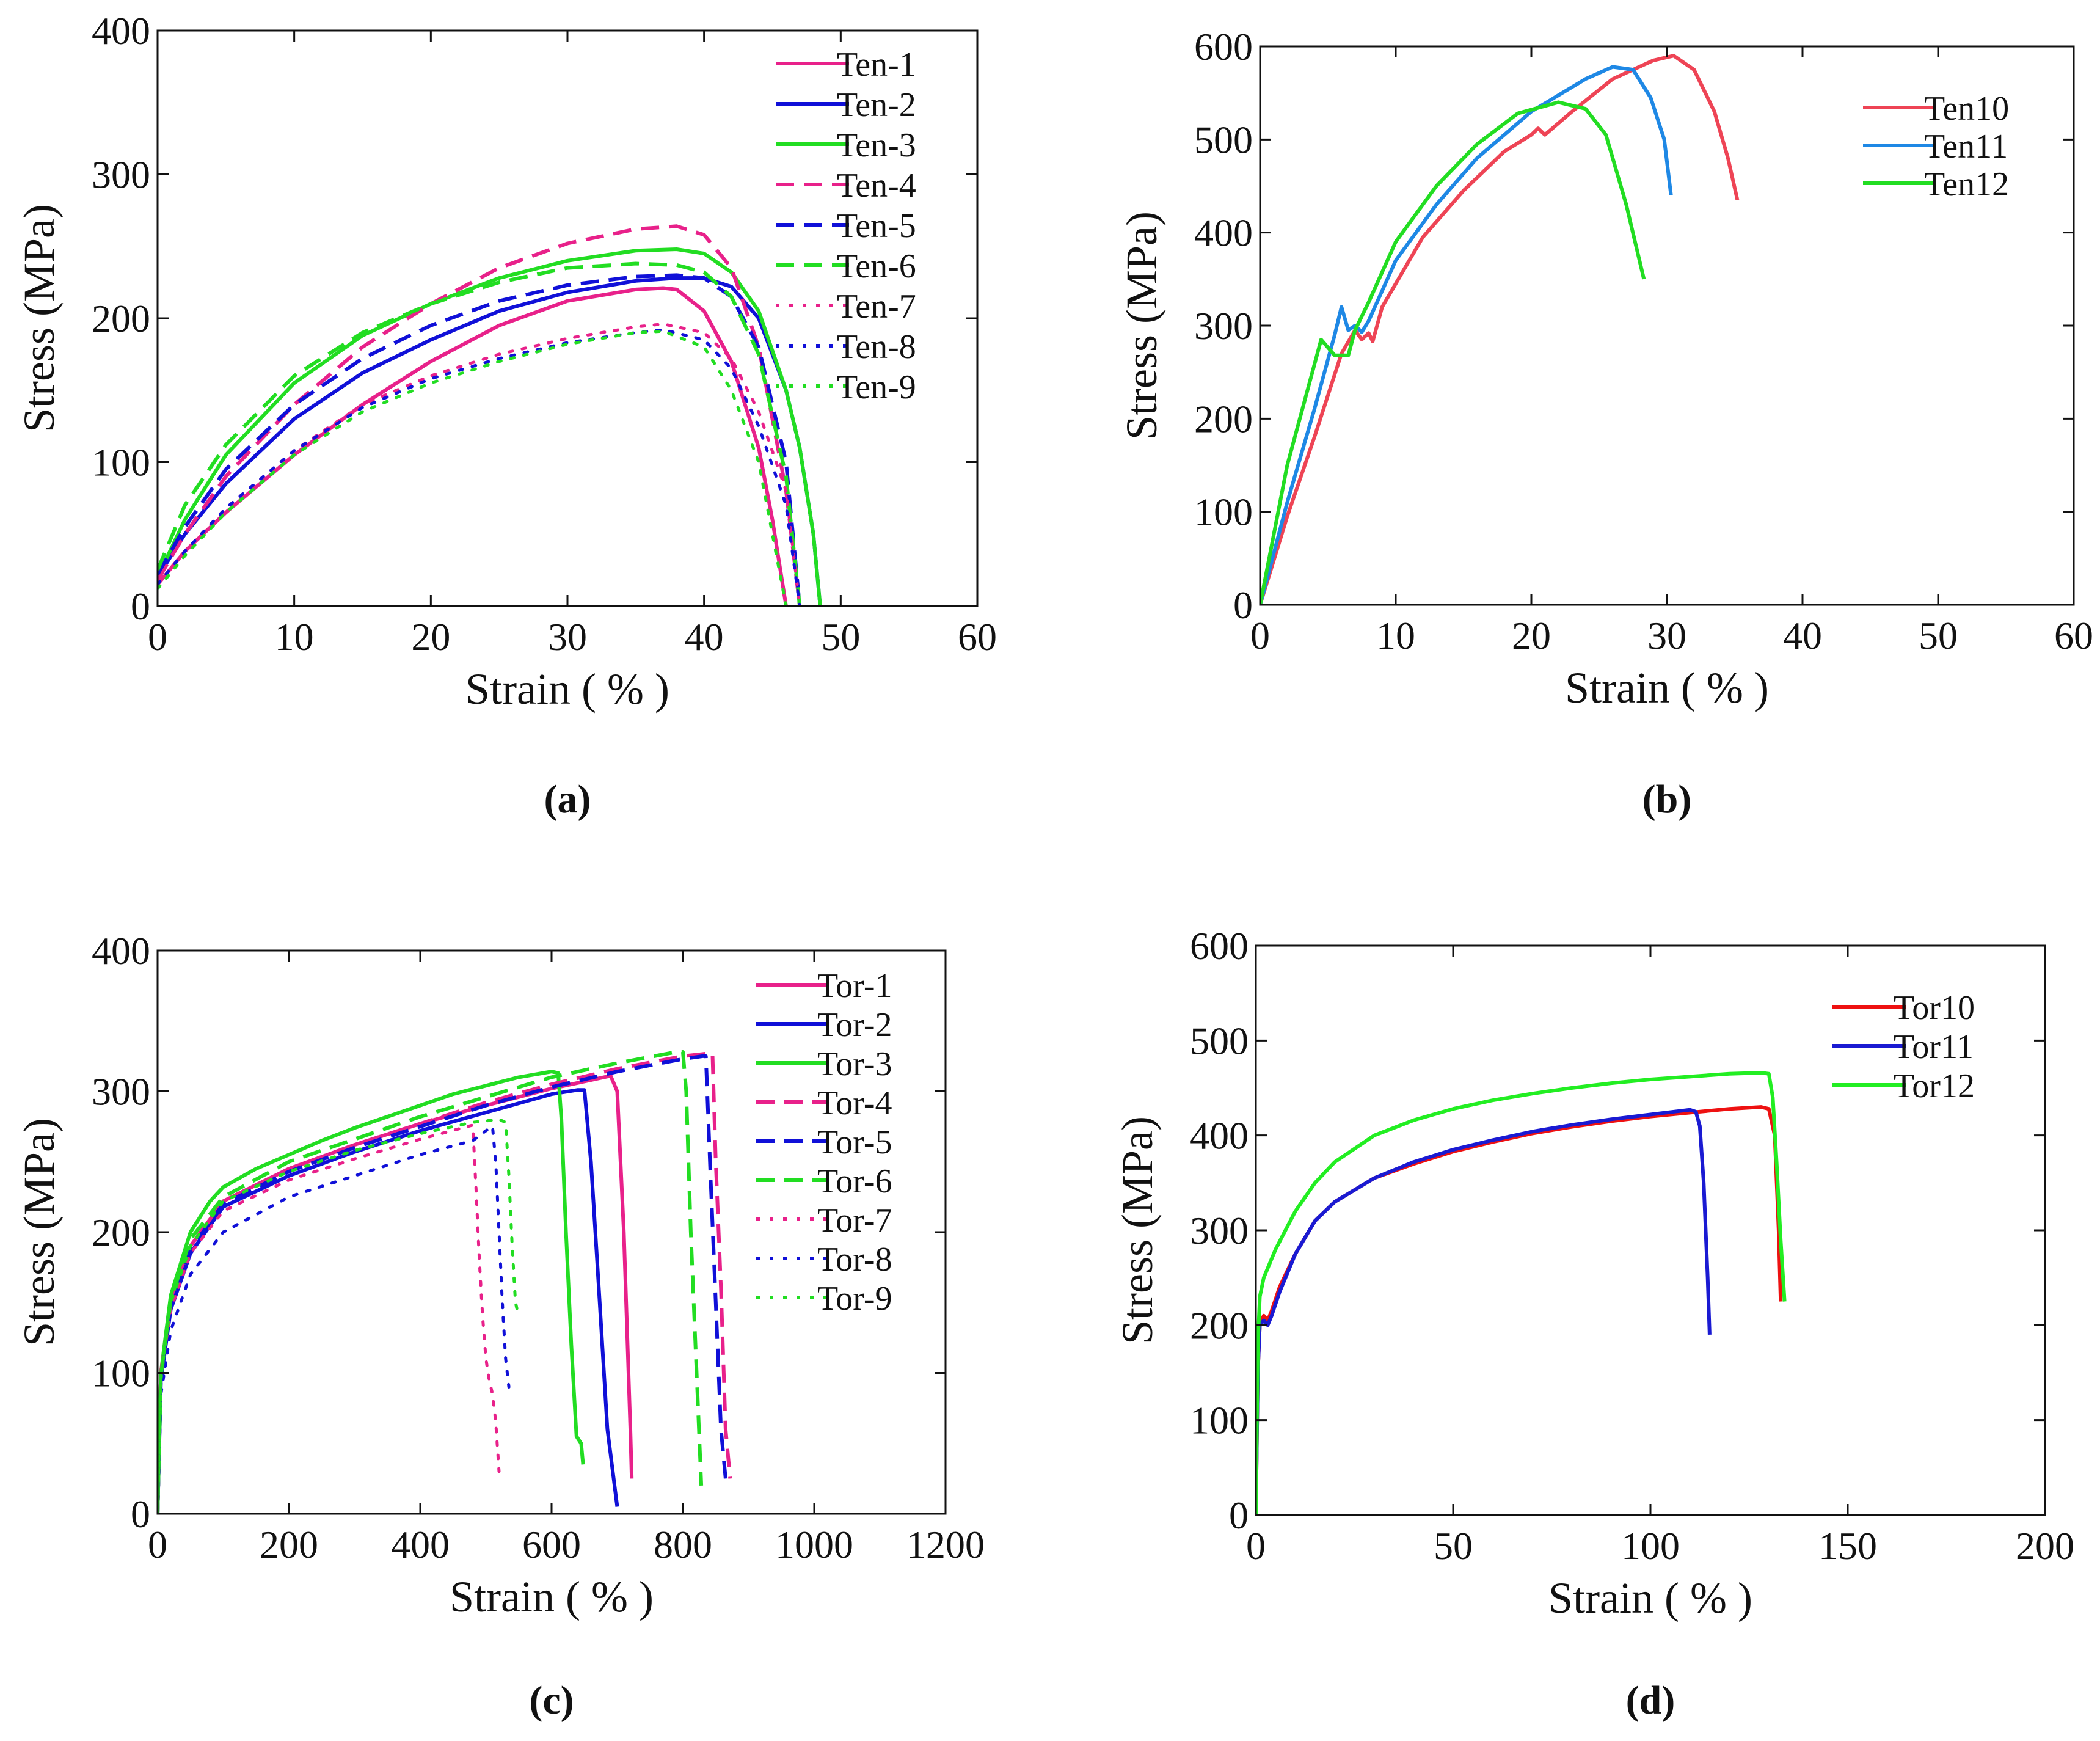  I want to click on series-line-tor12, so click(1522, 1293).